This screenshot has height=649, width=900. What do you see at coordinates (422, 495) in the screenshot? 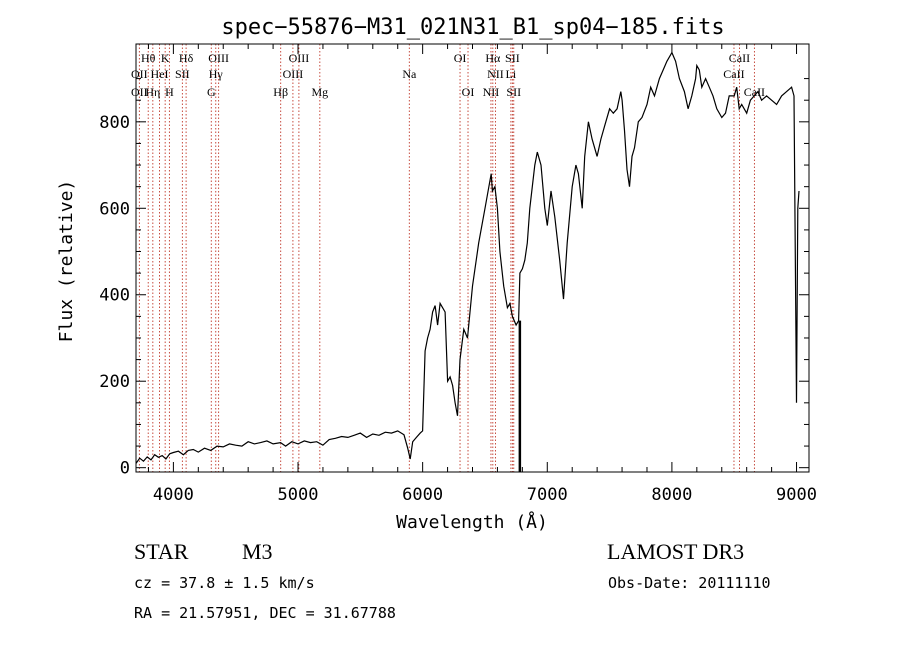
I see `x-tick-label: 6000` at bounding box center [422, 495].